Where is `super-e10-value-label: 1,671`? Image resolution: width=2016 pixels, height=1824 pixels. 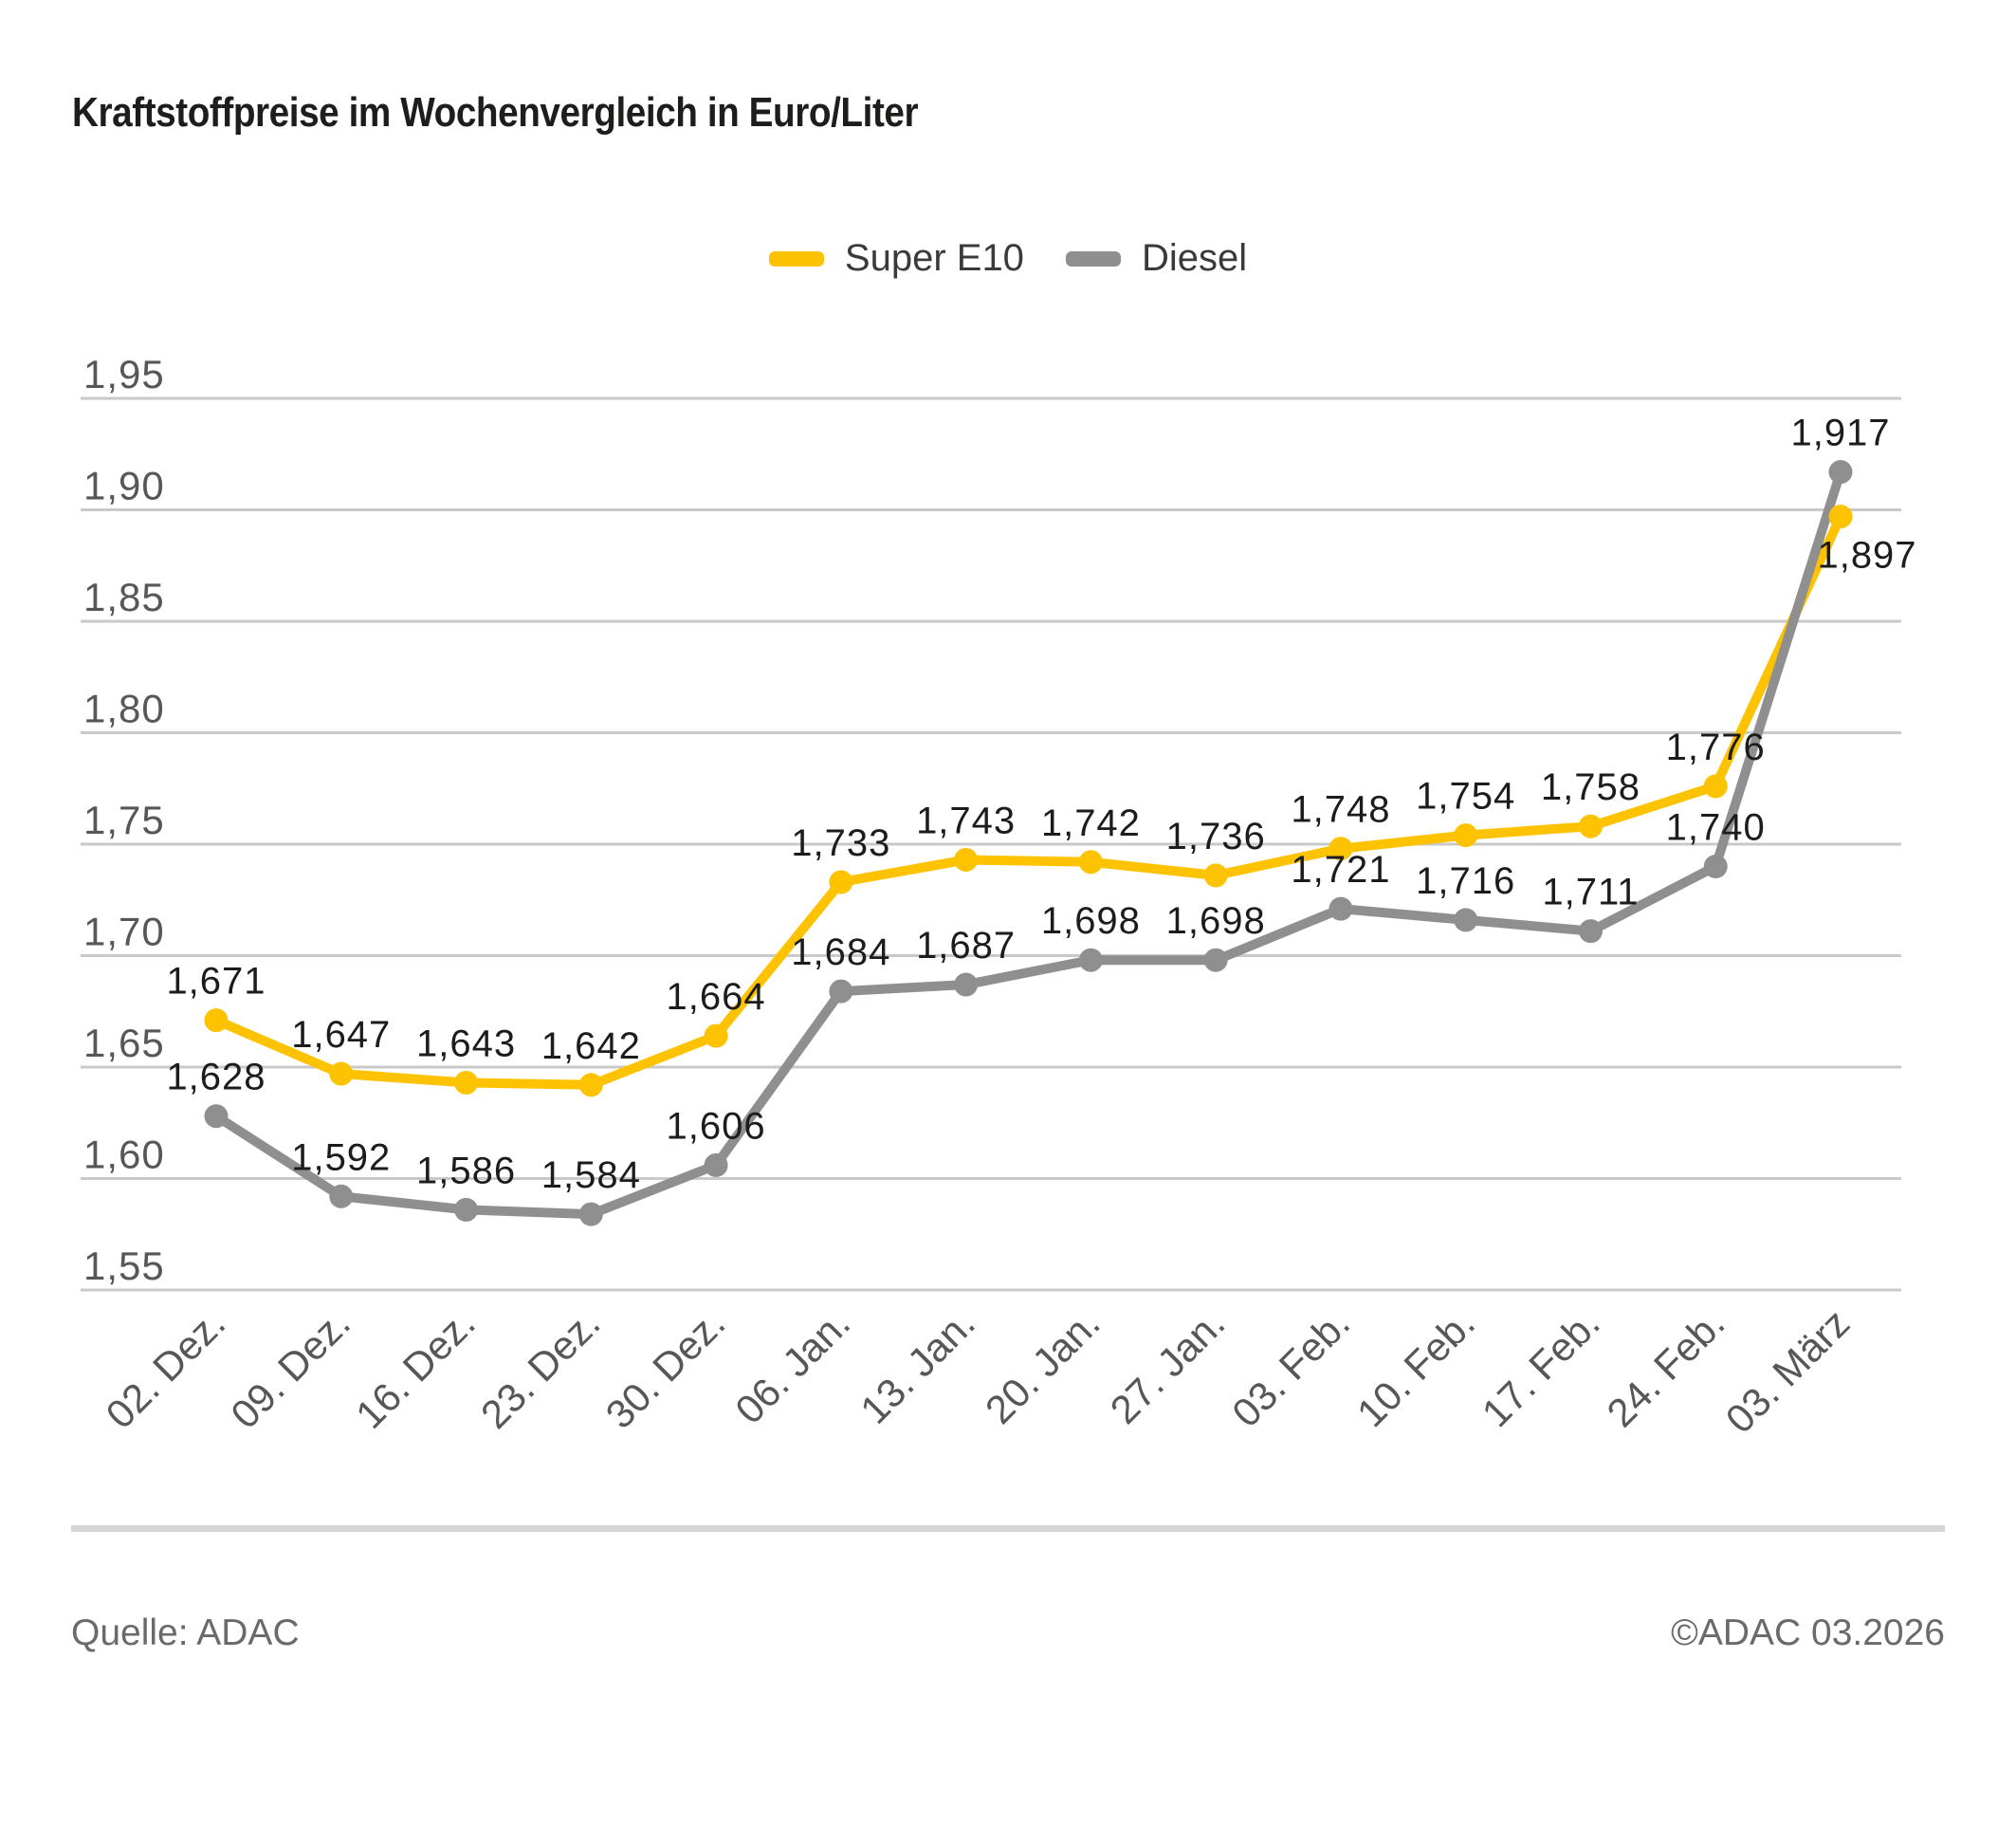
super-e10-value-label: 1,671 is located at coordinates (216, 982).